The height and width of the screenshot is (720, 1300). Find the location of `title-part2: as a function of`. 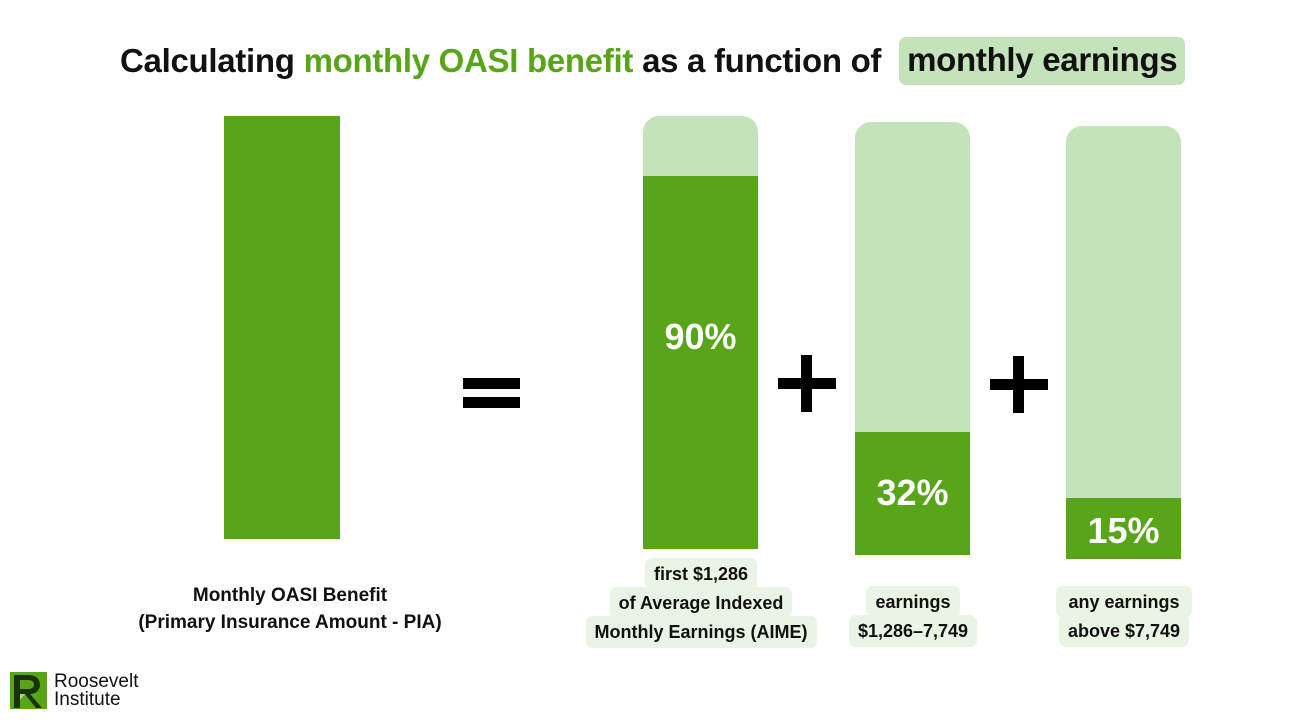

title-part2: as a function of is located at coordinates (762, 60).